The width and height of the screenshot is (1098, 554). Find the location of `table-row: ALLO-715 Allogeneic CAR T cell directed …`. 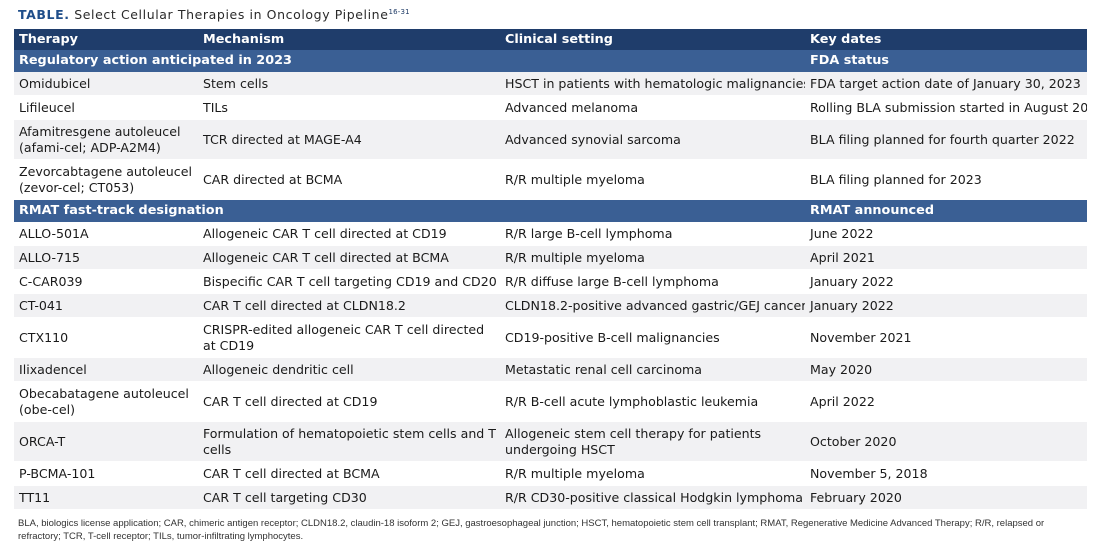

table-row: ALLO-715 Allogeneic CAR T cell directed … is located at coordinates (550, 257).